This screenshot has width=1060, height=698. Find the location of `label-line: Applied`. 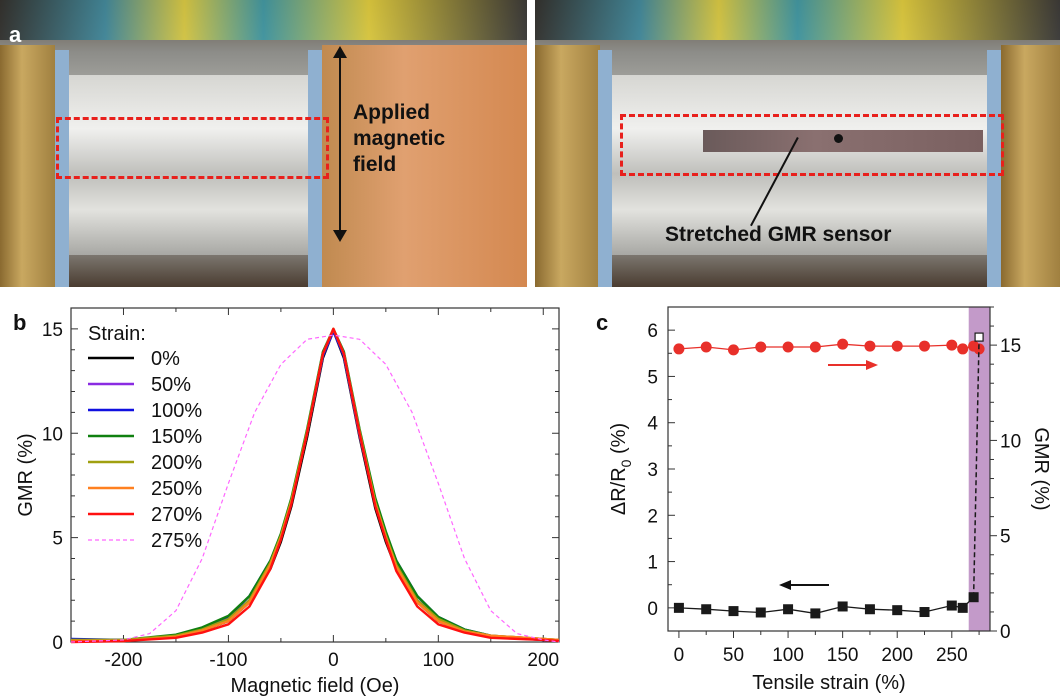

label-line: Applied is located at coordinates (391, 112).